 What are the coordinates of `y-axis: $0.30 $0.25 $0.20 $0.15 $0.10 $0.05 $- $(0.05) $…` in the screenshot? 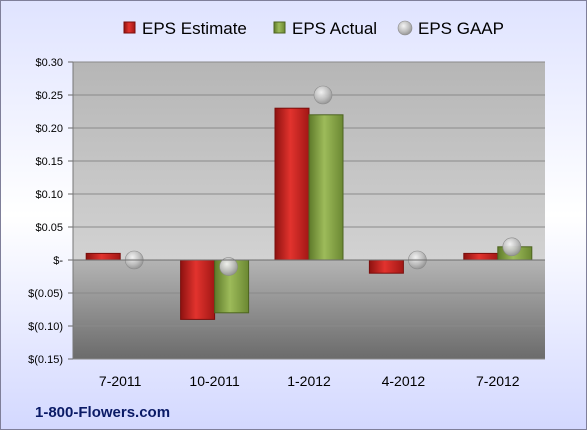 It's located at (51, 211).